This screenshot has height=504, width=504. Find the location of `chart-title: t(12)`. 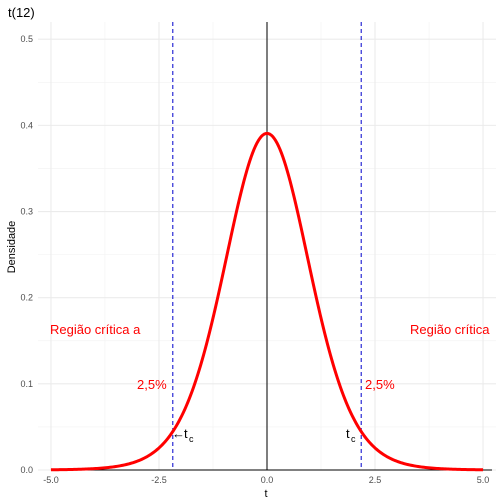

chart-title: t(12) is located at coordinates (21, 12).